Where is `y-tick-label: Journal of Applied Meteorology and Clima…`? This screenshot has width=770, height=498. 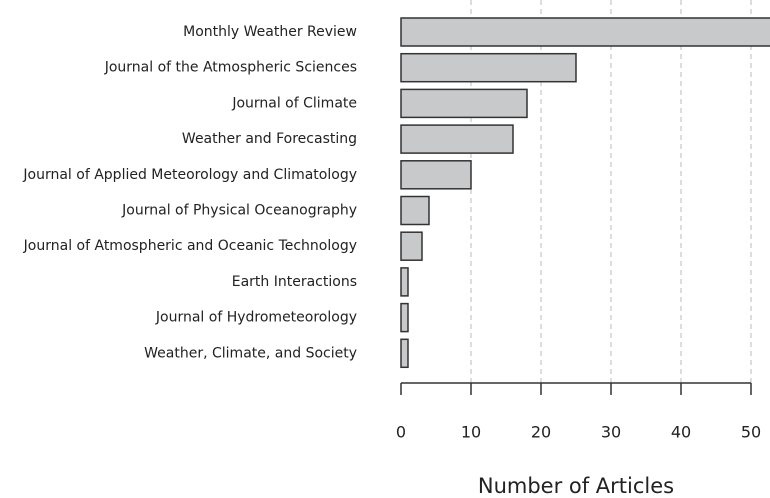 y-tick-label: Journal of Applied Meteorology and Clima… is located at coordinates (189, 175).